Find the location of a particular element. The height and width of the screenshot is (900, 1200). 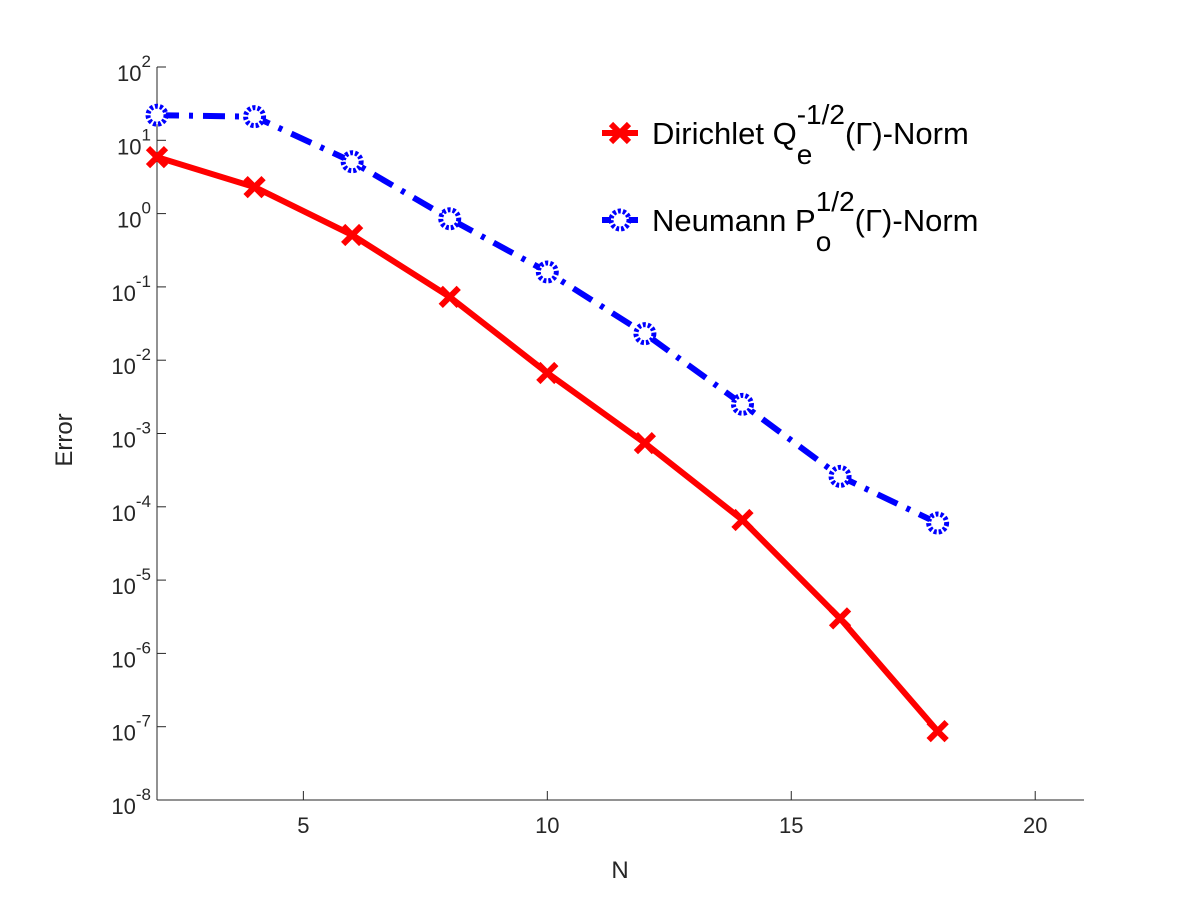

y-tick-label: 10⁻⁴ is located at coordinates (131, 509).